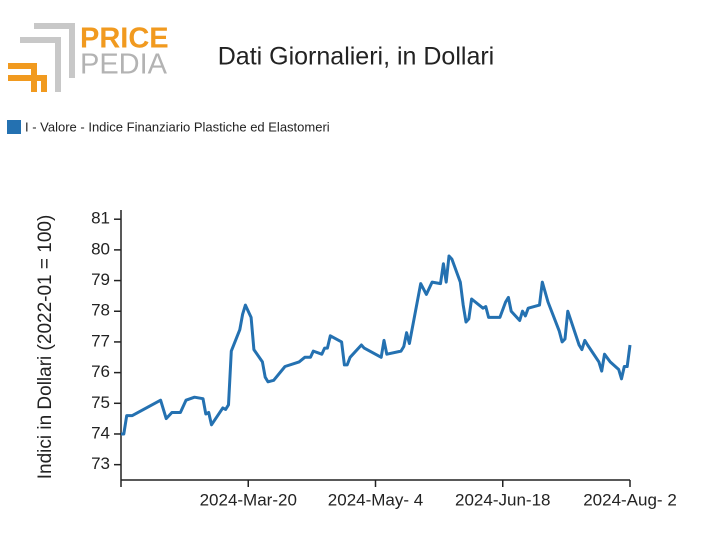 This screenshot has height=555, width=712. Describe the element at coordinates (100, 371) in the screenshot. I see `y-tick-label: 76` at that location.